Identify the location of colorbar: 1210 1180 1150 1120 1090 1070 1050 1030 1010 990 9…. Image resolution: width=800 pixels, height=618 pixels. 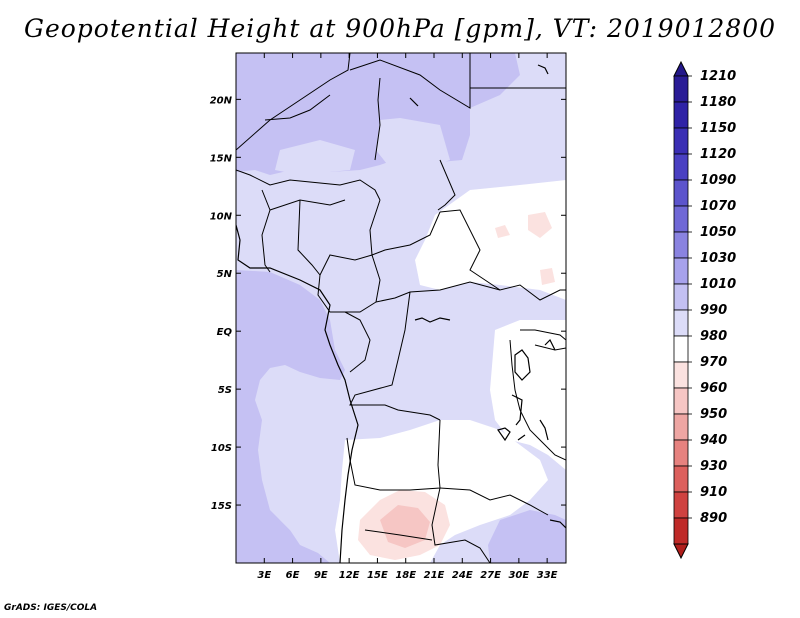
(704, 310).